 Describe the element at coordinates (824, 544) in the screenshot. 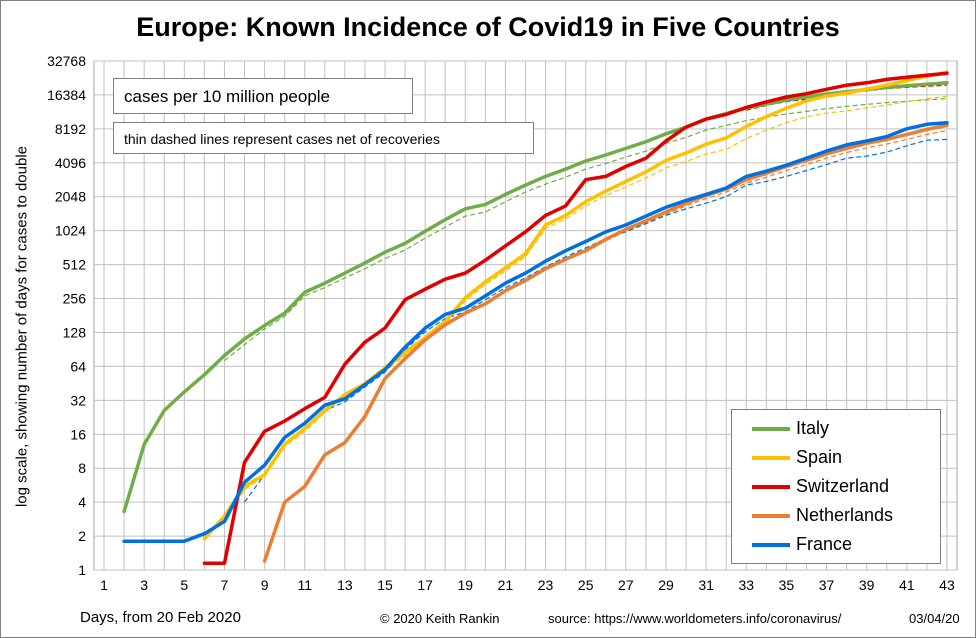

I see `legend-label: France` at that location.